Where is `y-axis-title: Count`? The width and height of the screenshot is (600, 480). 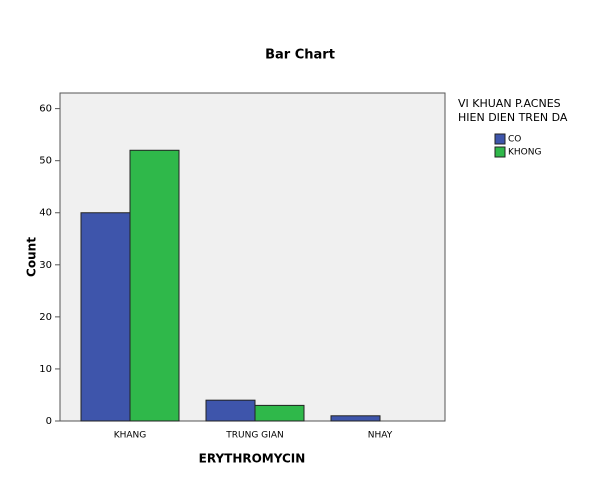 y-axis-title: Count is located at coordinates (32, 257).